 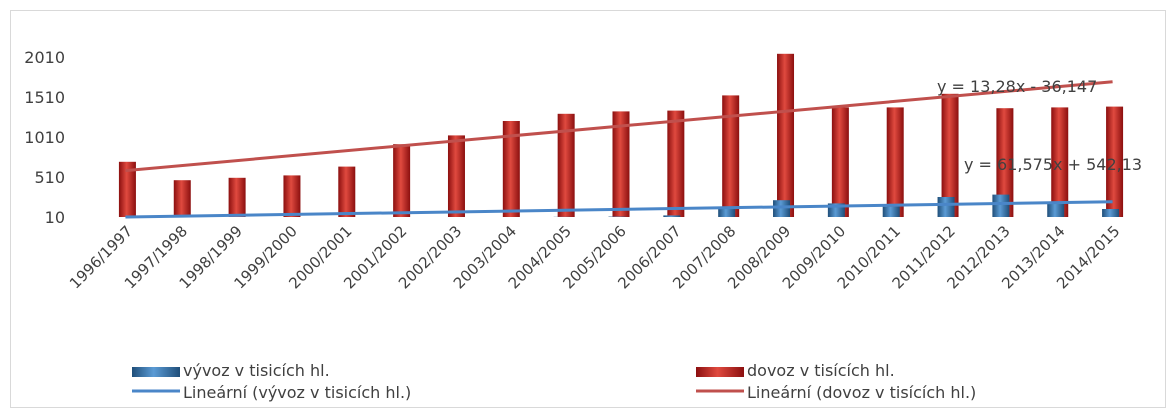 What do you see at coordinates (720, 372) in the screenshot?
I see `legend-swatch-import` at bounding box center [720, 372].